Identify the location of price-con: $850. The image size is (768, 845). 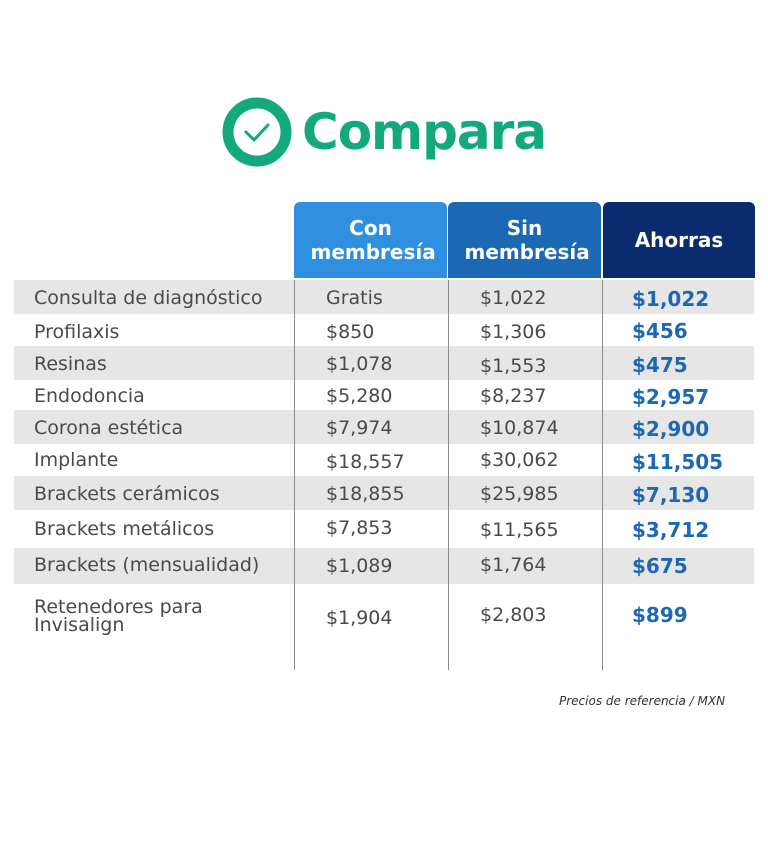
(350, 332).